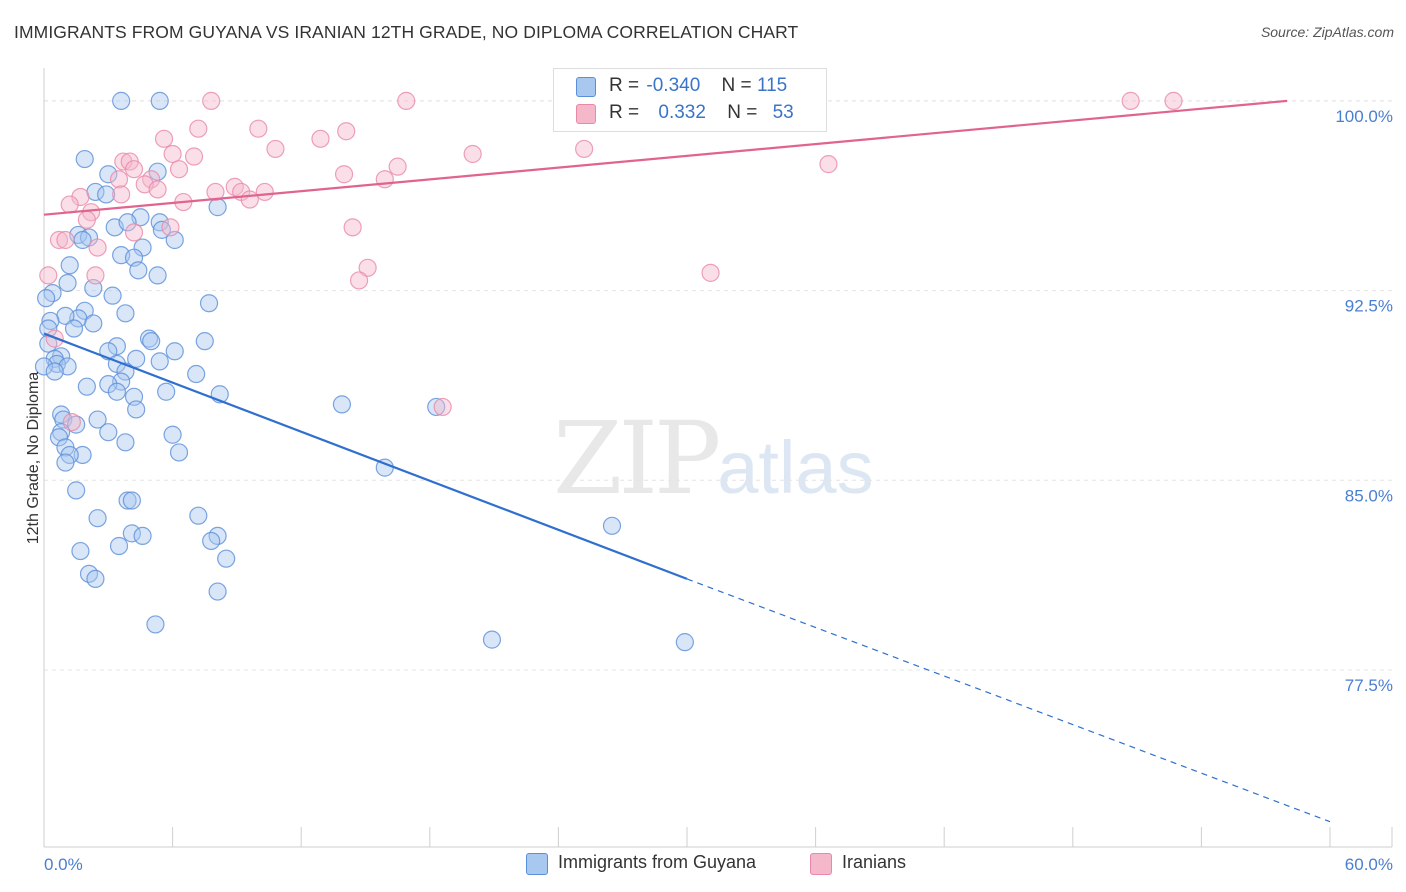 Image resolution: width=1406 pixels, height=892 pixels. Describe the element at coordinates (1008, 700) in the screenshot. I see `guyana-trend-extension` at that location.